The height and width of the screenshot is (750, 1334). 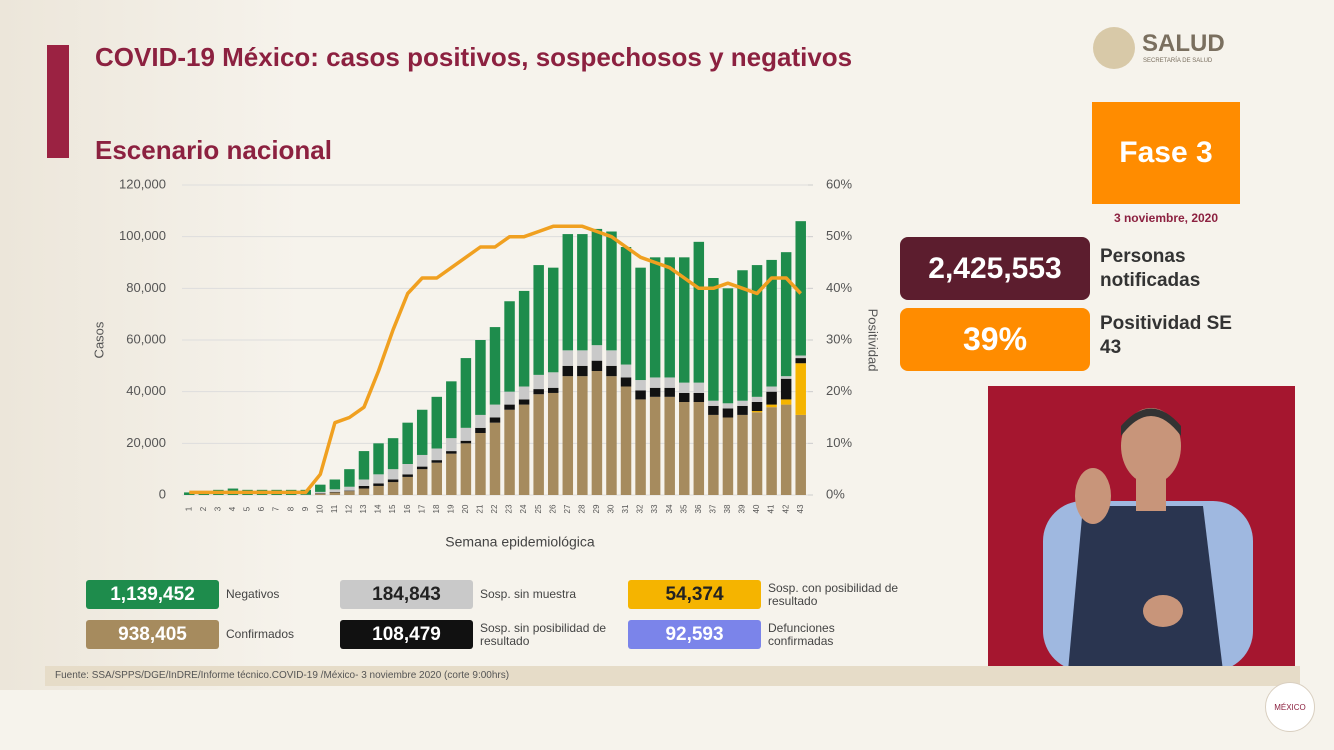 I want to click on x-tick-label: 19, so click(x=450, y=508).